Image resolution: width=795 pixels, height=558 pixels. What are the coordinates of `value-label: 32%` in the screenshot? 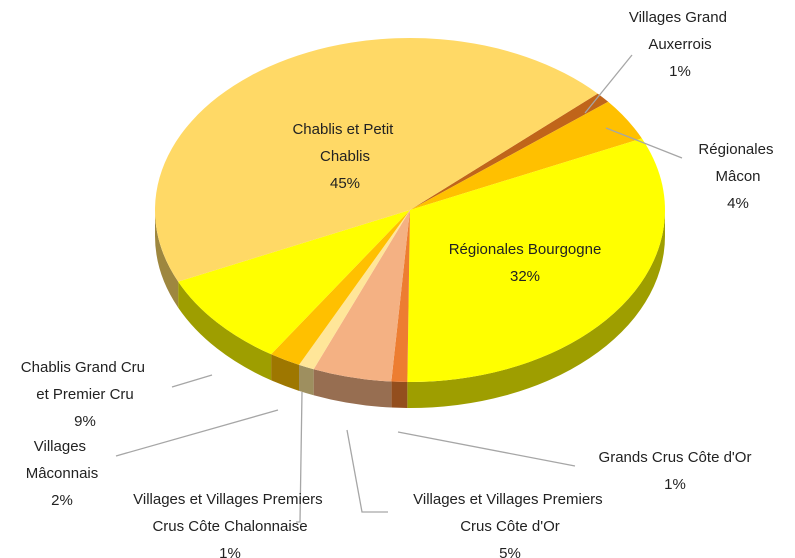 It's located at (525, 276).